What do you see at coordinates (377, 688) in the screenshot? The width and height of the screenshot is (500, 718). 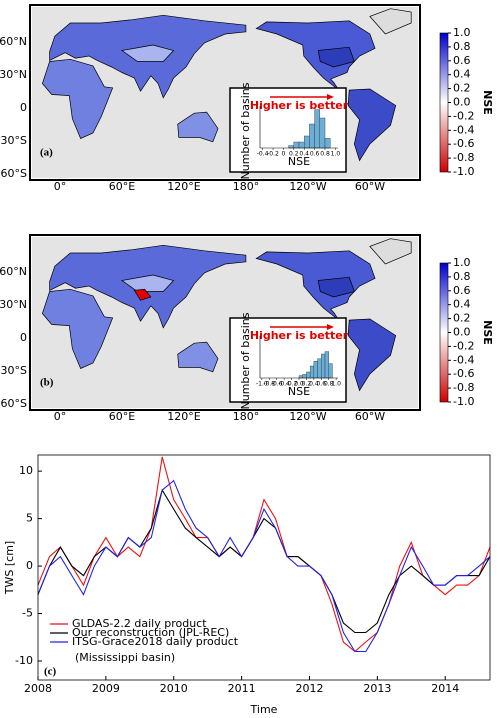 I see `x-tick-label: 2013` at bounding box center [377, 688].